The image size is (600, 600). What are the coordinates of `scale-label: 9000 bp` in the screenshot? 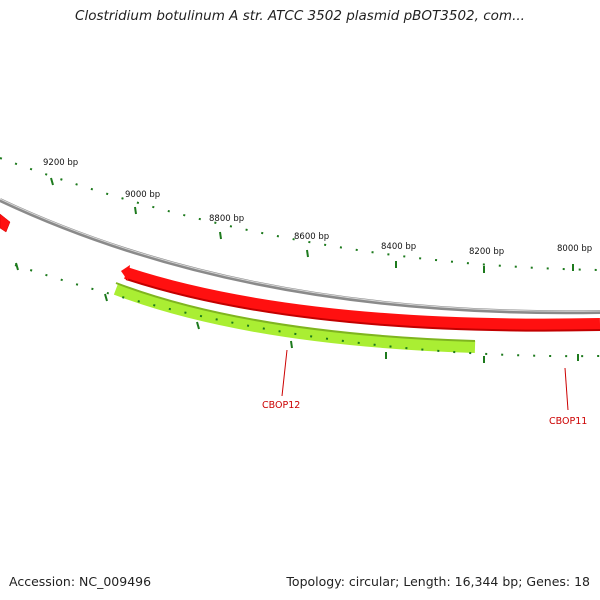 It's located at (142, 195).